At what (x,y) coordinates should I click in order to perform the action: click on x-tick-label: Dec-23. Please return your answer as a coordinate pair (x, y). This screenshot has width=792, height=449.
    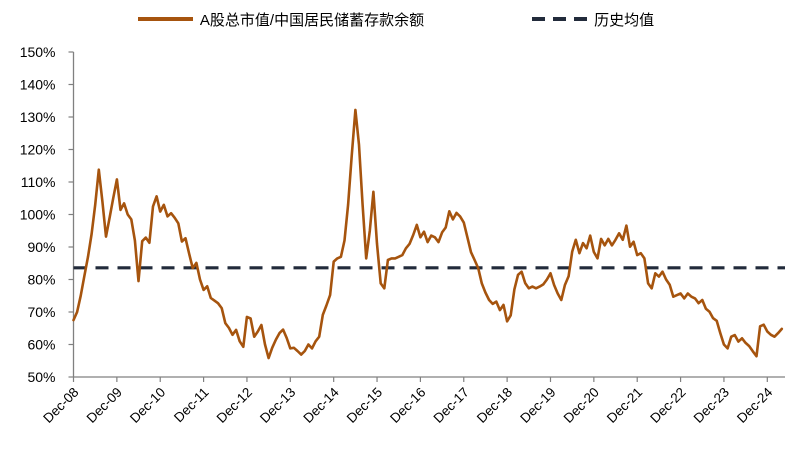
    Looking at the image, I should click on (711, 405).